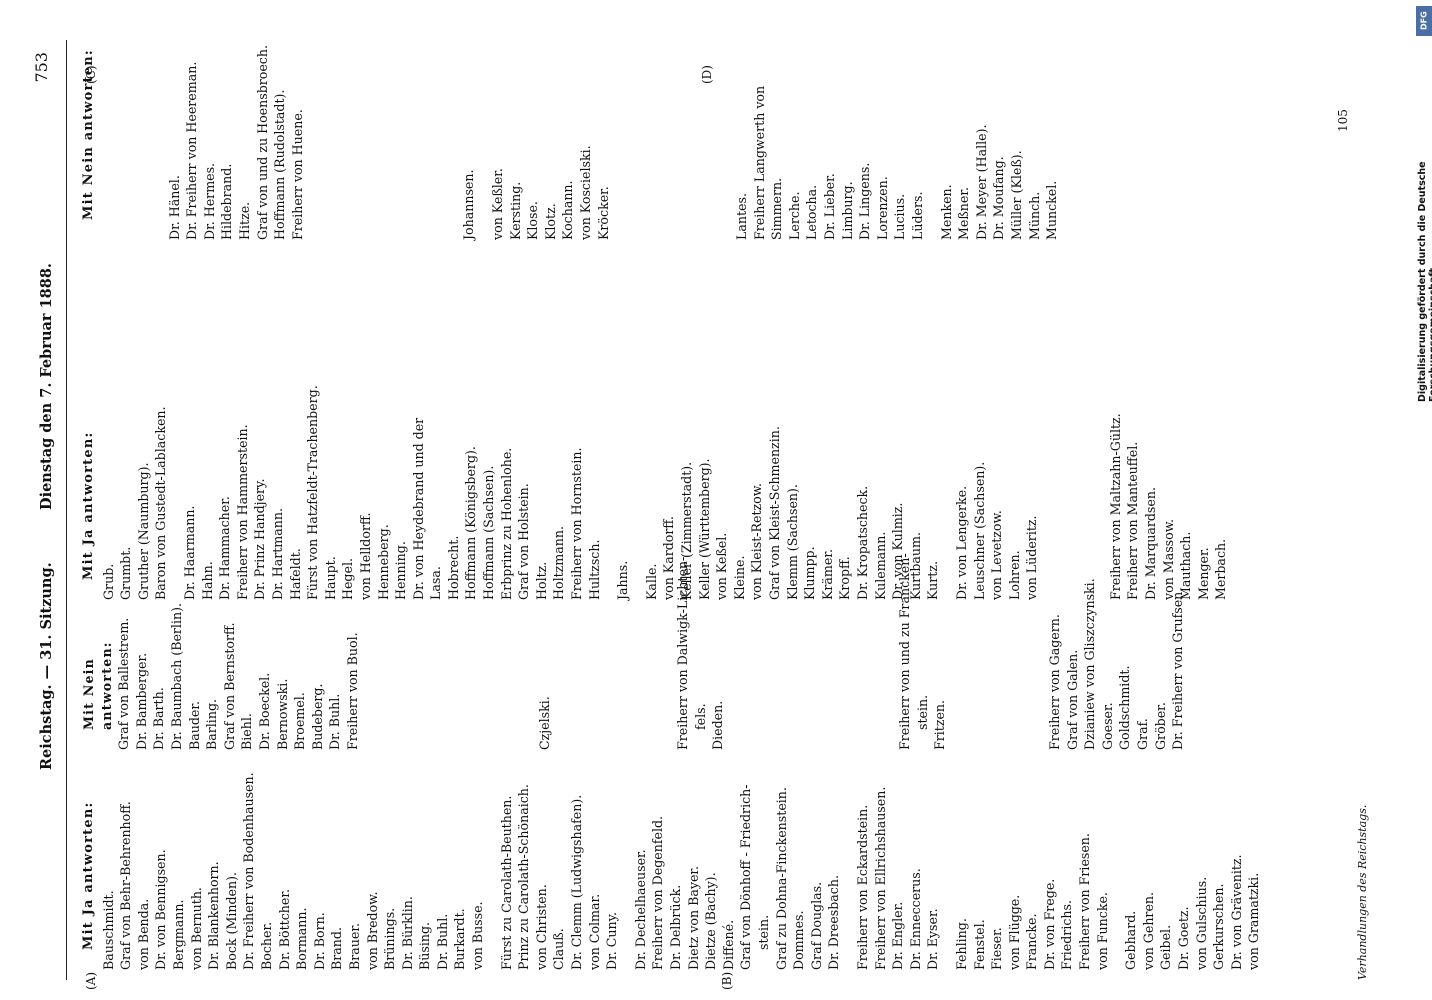 Image resolution: width=1432 pixels, height=1000 pixels. I want to click on list-item: Jahns., so click(623, 580).